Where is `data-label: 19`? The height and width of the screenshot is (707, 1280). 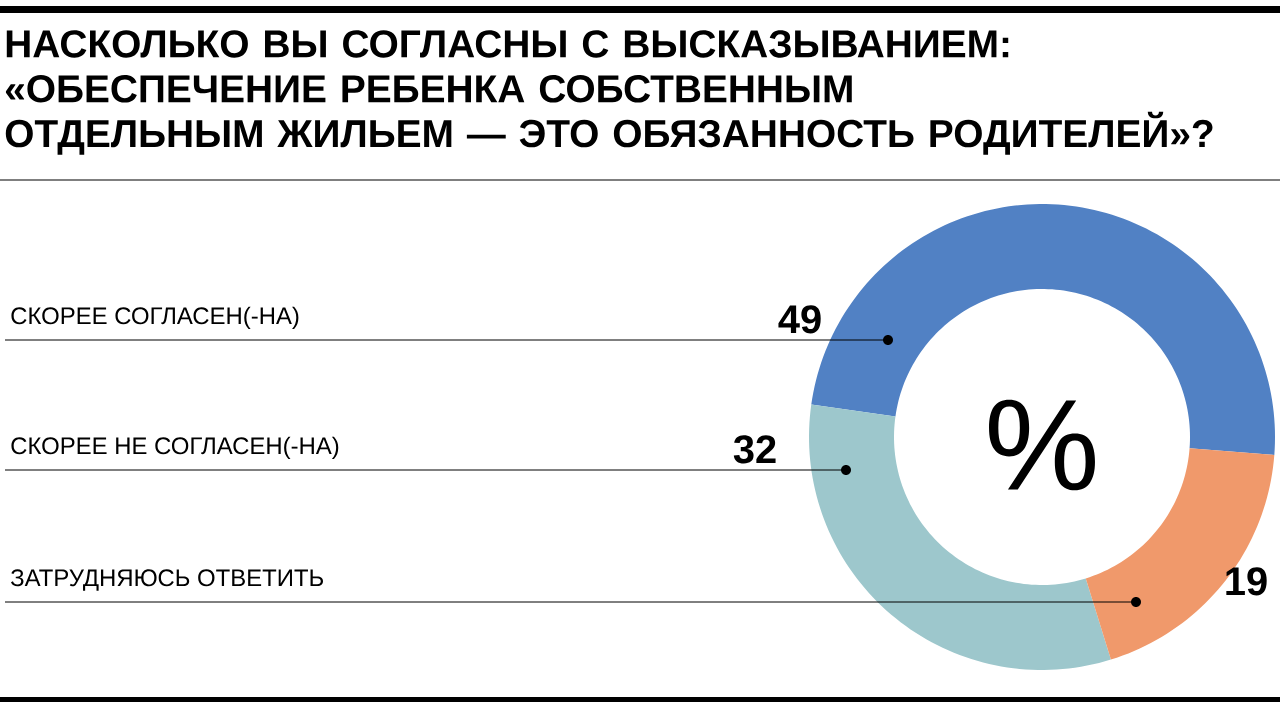
data-label: 19 is located at coordinates (1246, 581).